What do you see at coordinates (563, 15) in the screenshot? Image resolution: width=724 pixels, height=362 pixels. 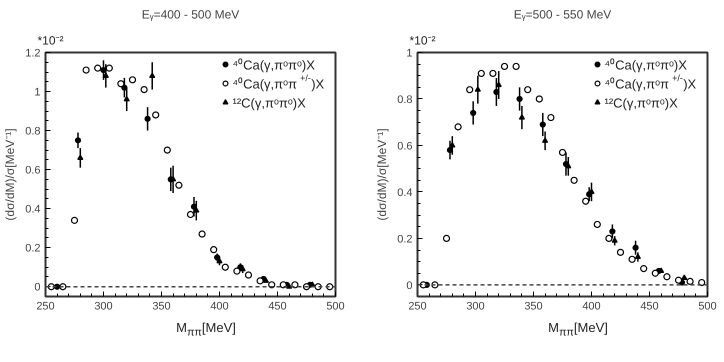 I see `chart-title: Eᵧ=500 - 550 MeV` at bounding box center [563, 15].